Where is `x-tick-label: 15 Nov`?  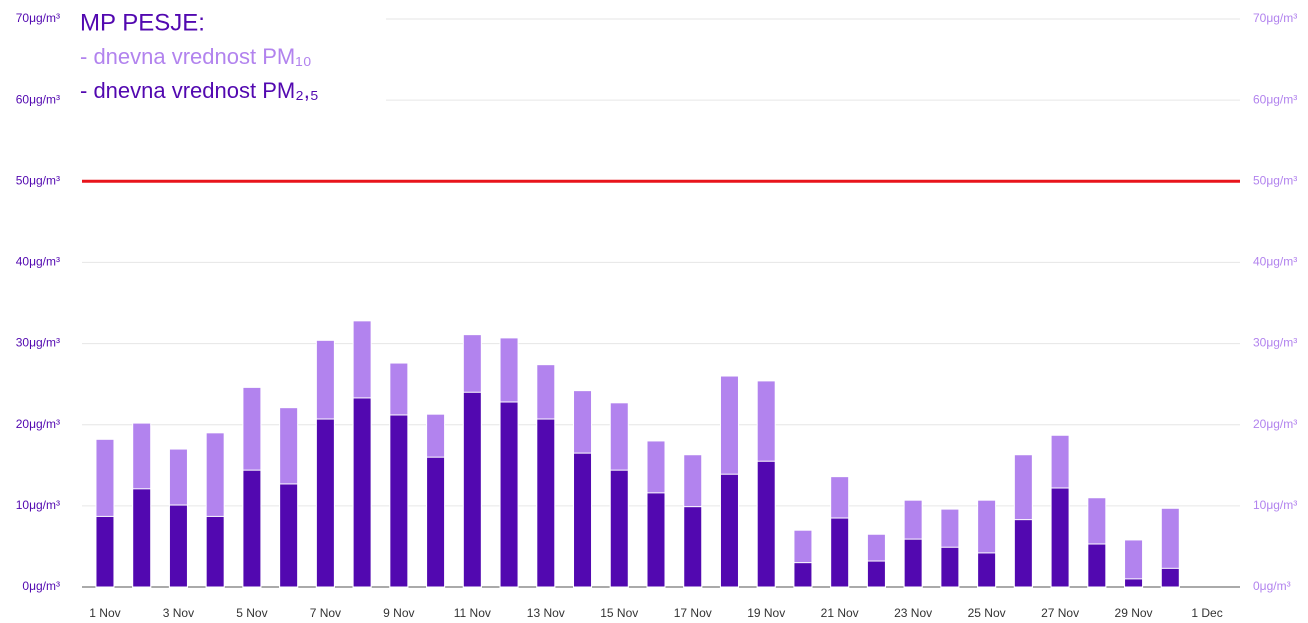 x-tick-label: 15 Nov is located at coordinates (619, 613).